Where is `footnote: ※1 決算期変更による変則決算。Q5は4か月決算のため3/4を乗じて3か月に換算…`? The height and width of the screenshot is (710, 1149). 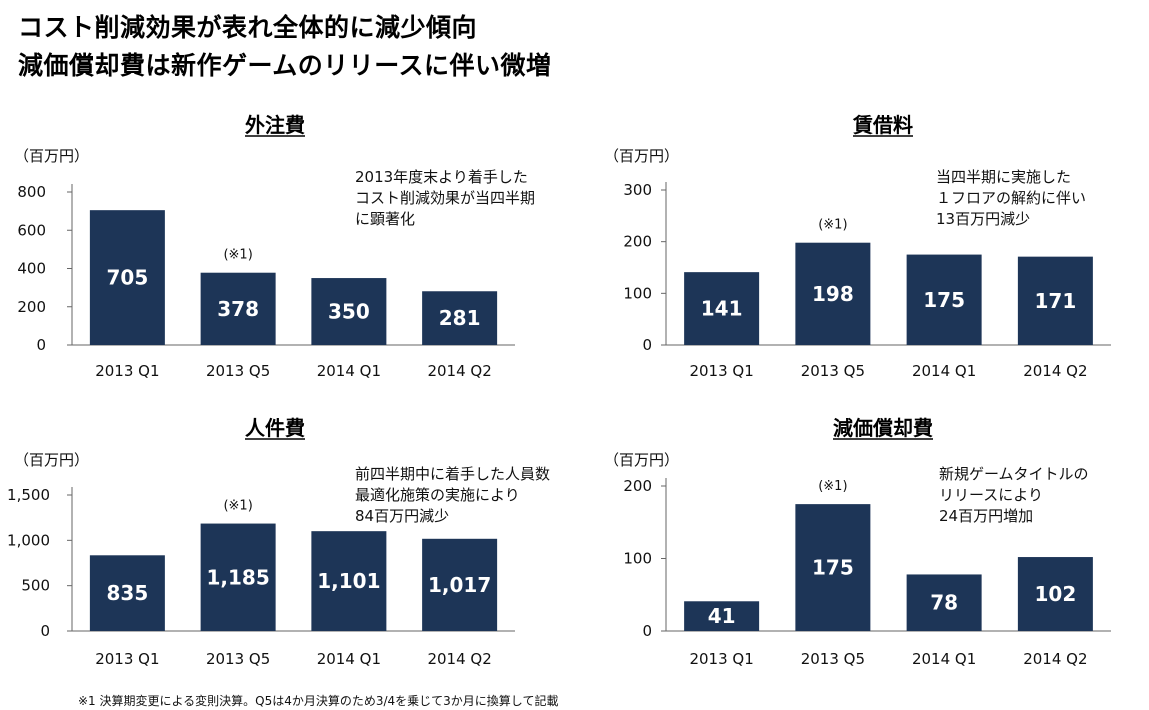 footnote: ※1 決算期変更による変則決算。Q5は4か月決算のため3/4を乗じて3か月に換算… is located at coordinates (318, 701).